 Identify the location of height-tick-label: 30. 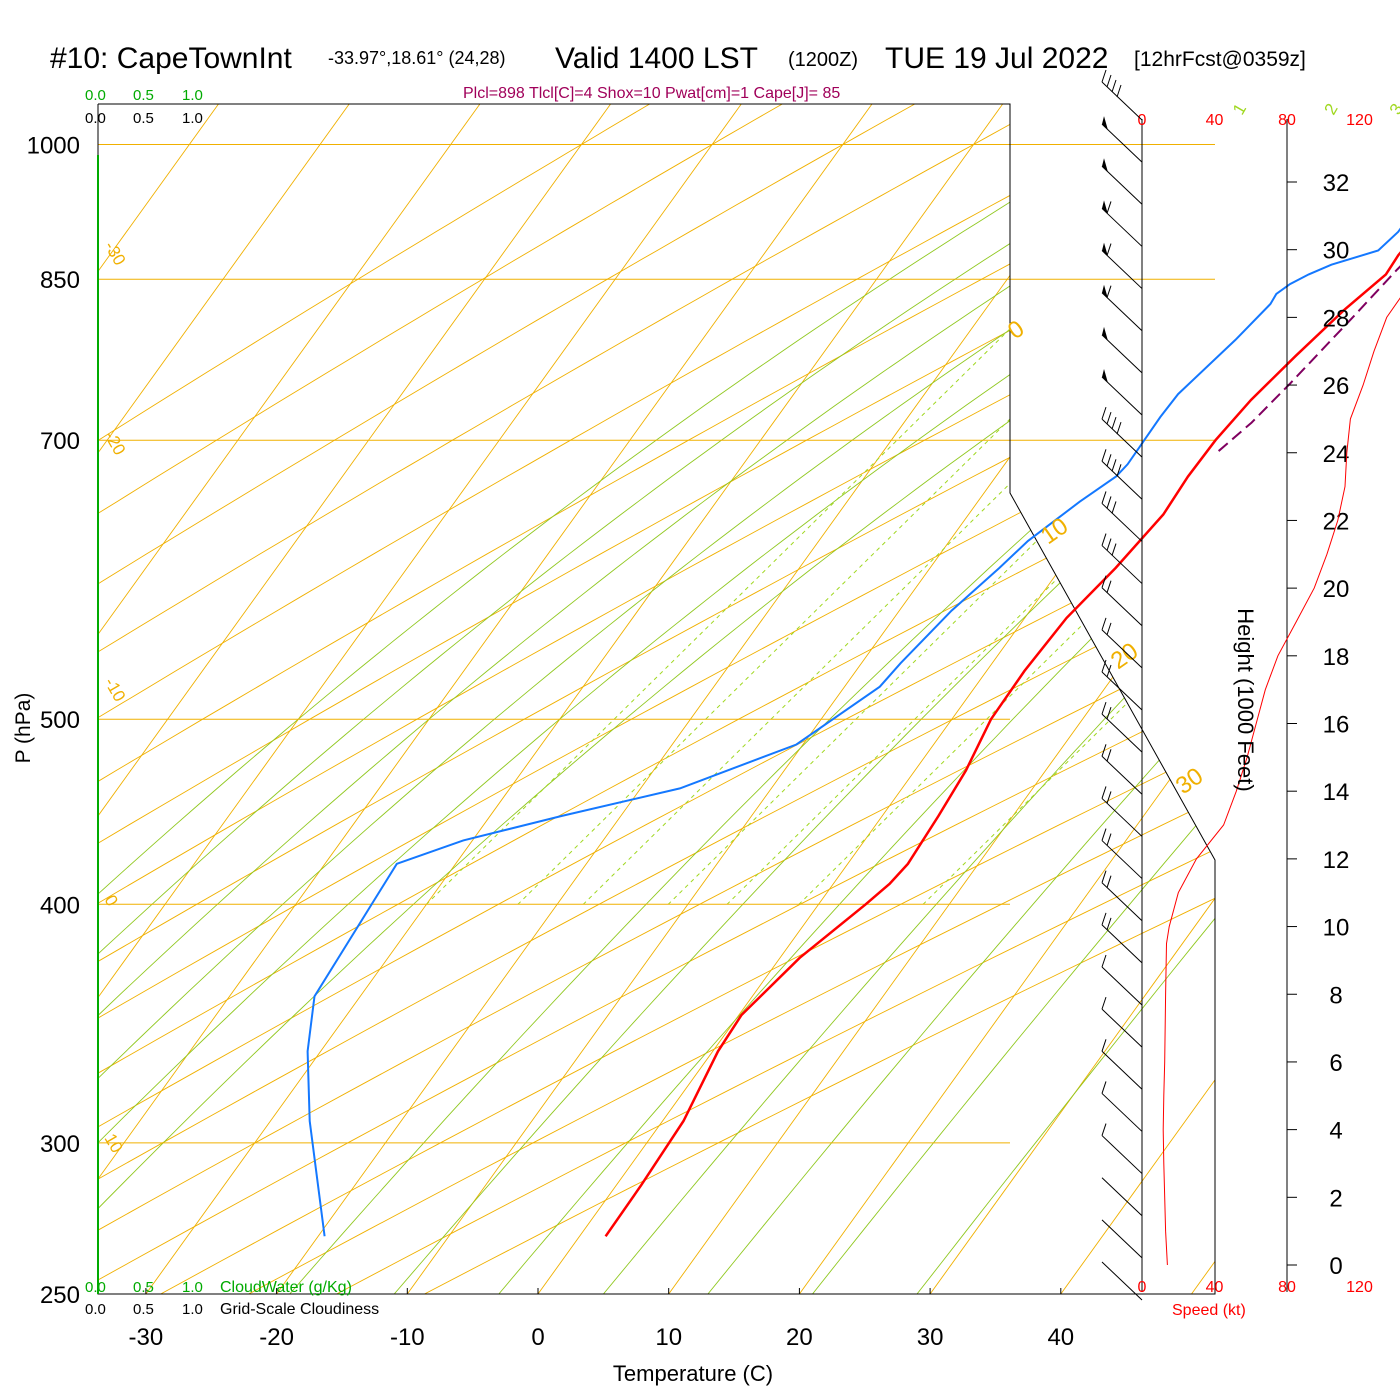
(1336, 251).